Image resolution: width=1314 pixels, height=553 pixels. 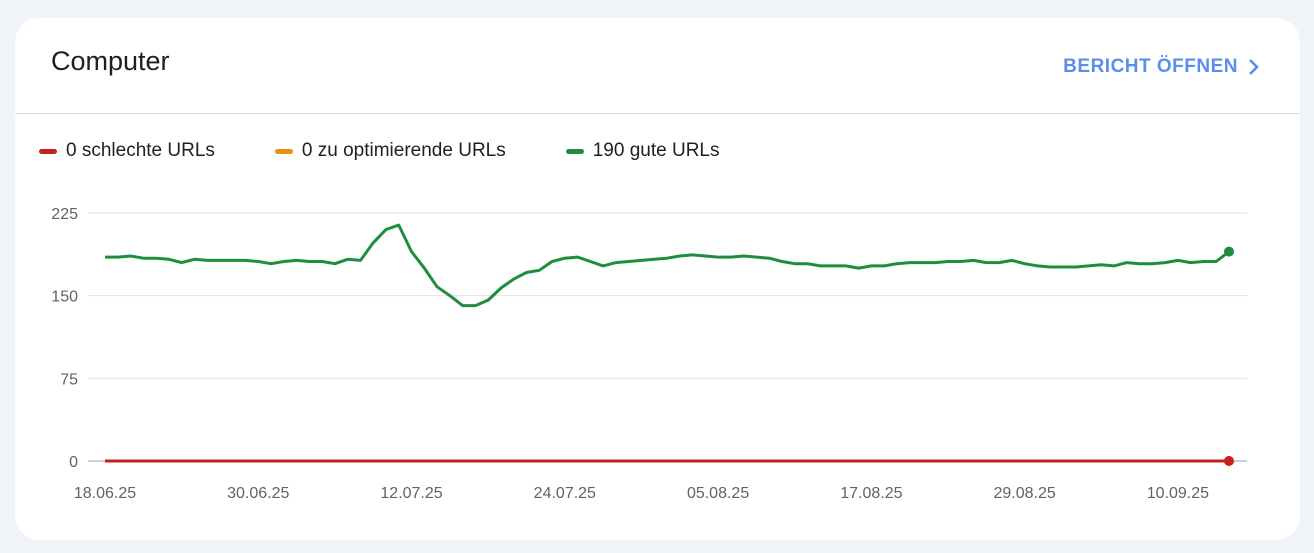 I want to click on legend-item-needs-improvement: 0 zu optimierende URLs, so click(x=390, y=151).